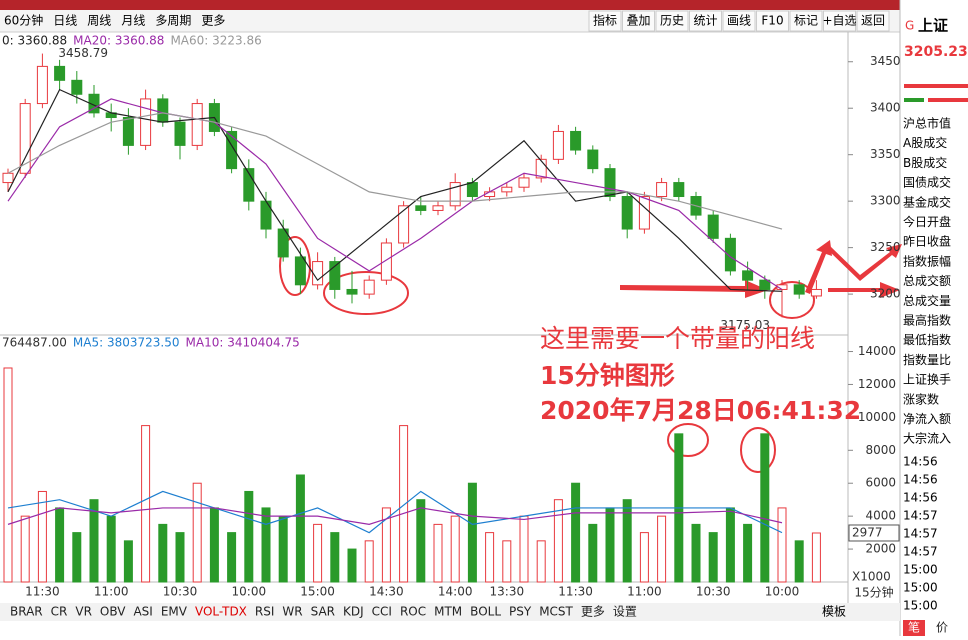 The width and height of the screenshot is (968, 640). Describe the element at coordinates (83, 612) in the screenshot. I see `indicator-tab: VR` at that location.